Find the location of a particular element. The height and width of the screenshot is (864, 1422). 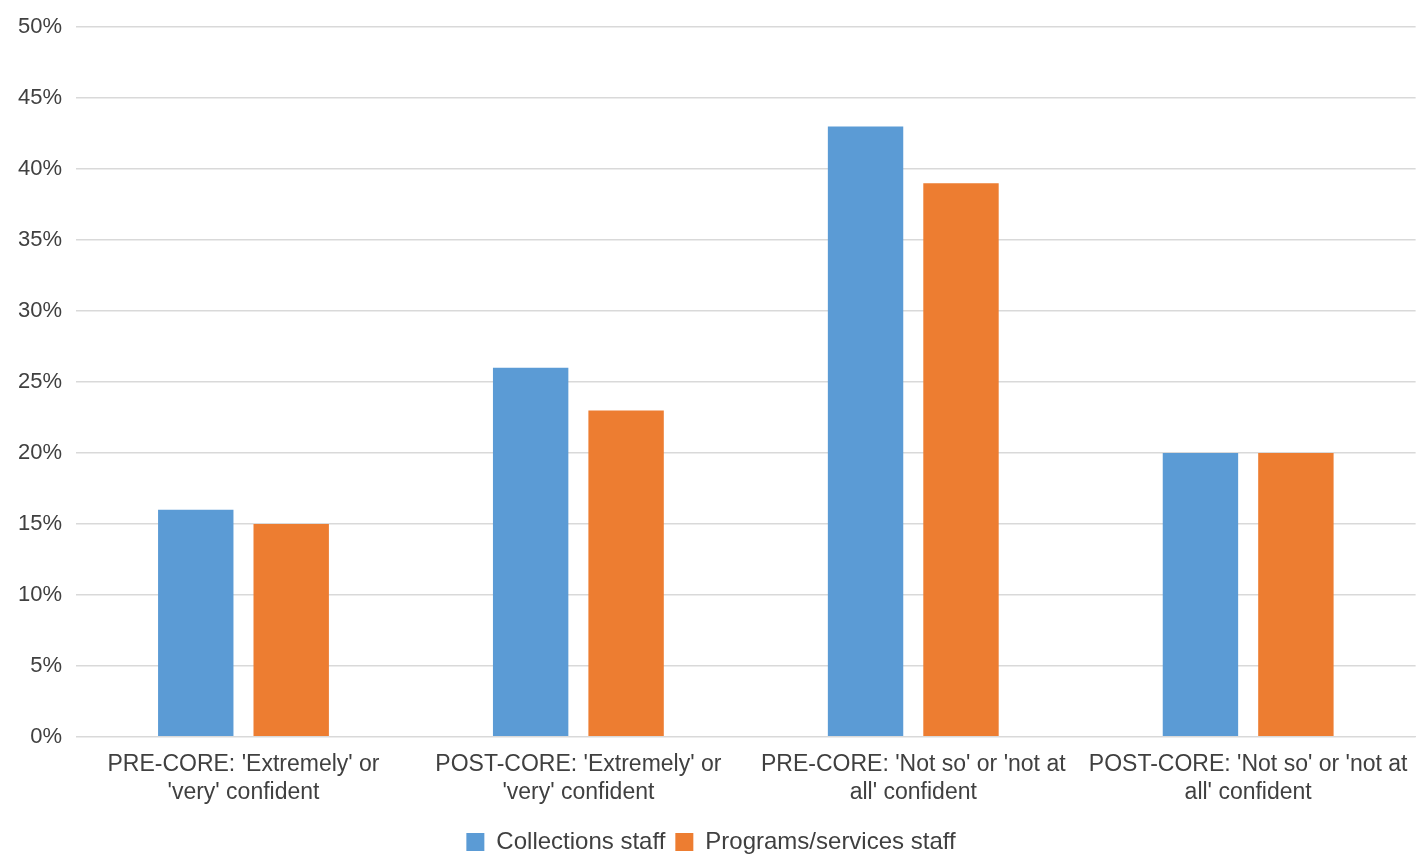

y-tick-label: 5% is located at coordinates (46, 664).